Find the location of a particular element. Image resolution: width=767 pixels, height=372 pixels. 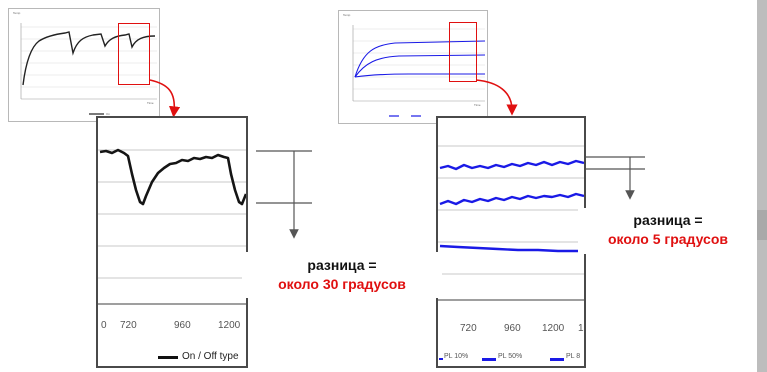

left-zoom-xtick: 0 is located at coordinates (104, 325).